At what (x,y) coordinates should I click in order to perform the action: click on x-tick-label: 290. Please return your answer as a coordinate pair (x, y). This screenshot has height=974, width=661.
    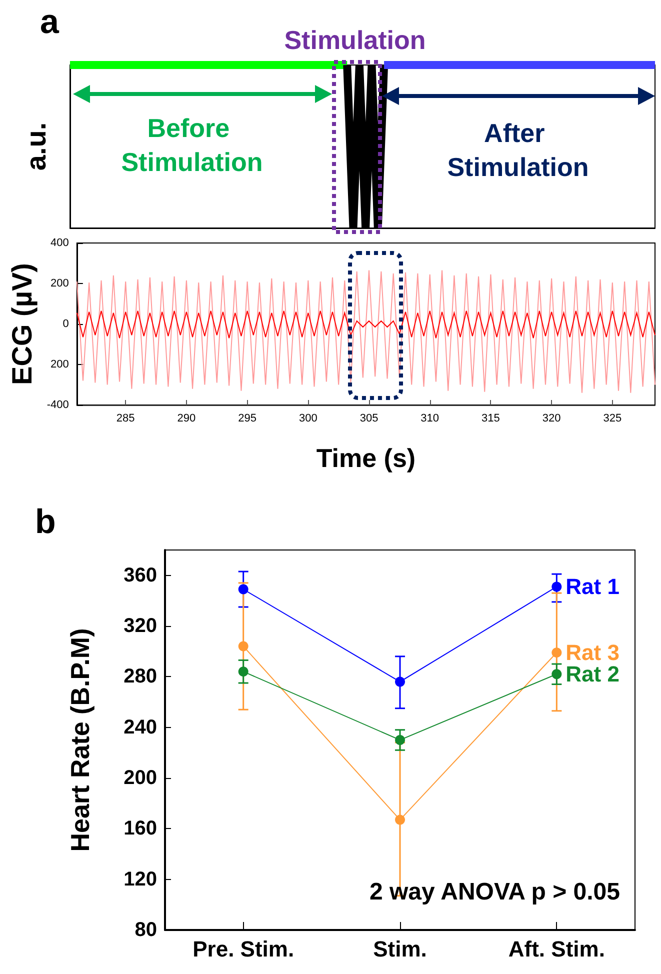
    Looking at the image, I should click on (186, 418).